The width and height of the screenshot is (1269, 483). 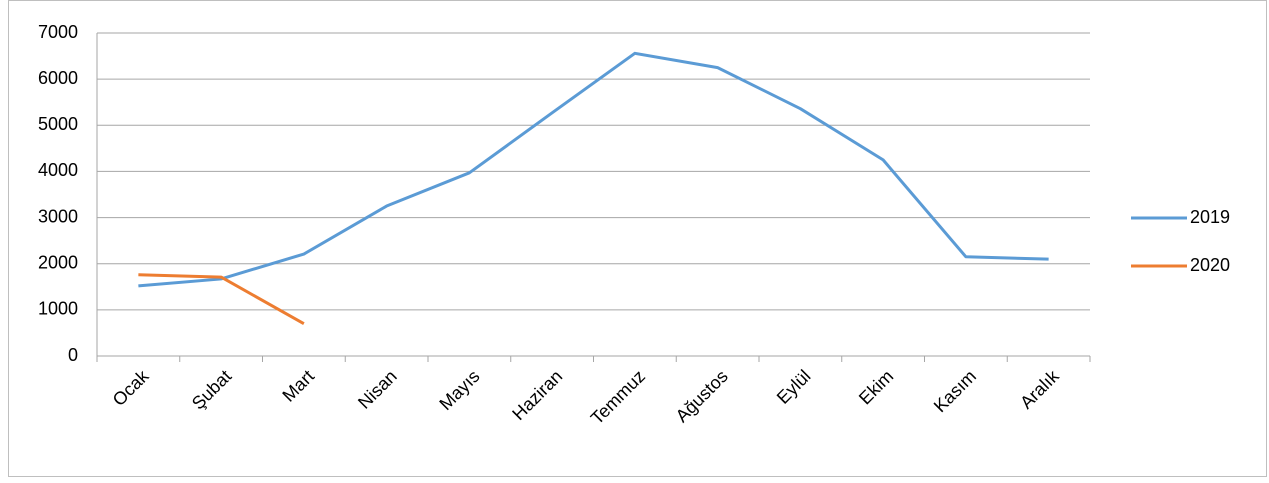 What do you see at coordinates (58, 78) in the screenshot?
I see `y-tick-label: 6000` at bounding box center [58, 78].